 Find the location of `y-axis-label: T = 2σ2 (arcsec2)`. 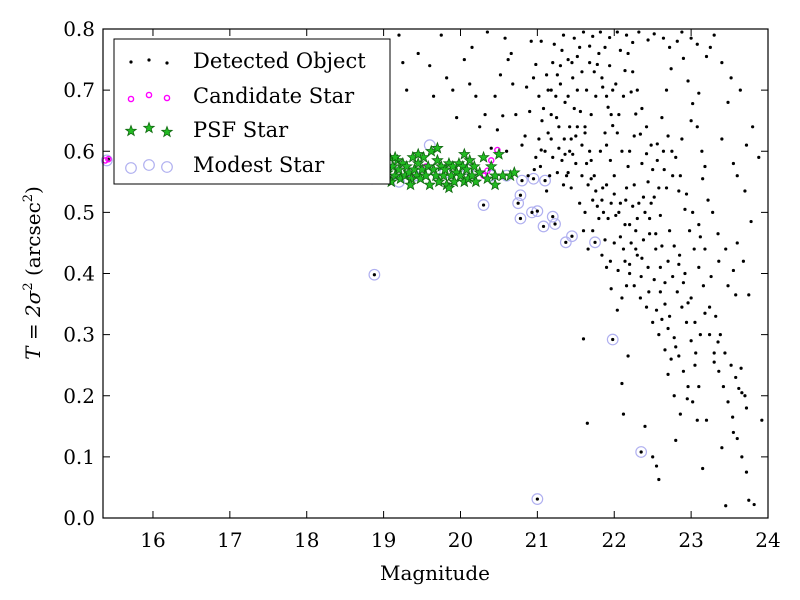

y-axis-label: T = 2σ2 (arcsec2) is located at coordinates (33, 273).